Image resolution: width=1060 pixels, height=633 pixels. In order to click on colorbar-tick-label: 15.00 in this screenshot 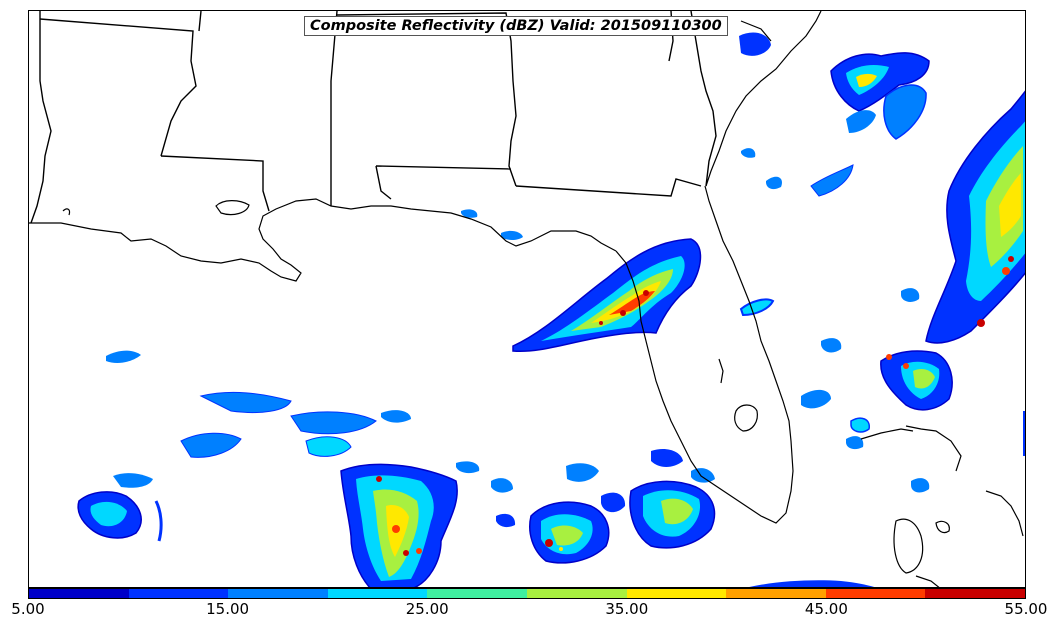, I will do `click(228, 609)`.